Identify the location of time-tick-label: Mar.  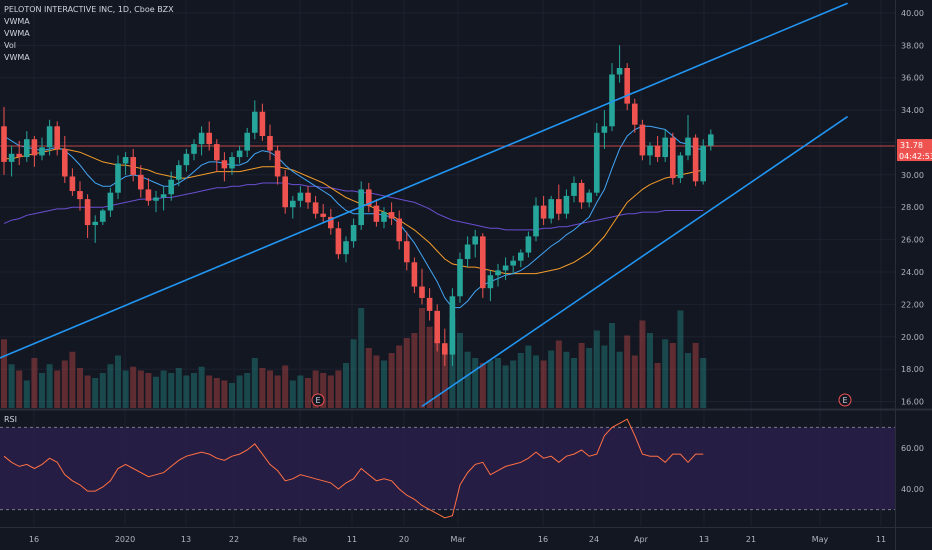
(458, 539).